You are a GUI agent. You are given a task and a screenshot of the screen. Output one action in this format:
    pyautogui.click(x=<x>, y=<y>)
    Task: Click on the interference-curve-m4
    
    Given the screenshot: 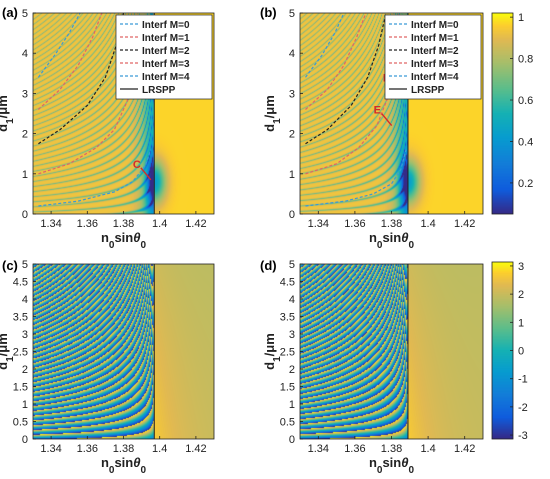 What is the action you would take?
    pyautogui.click(x=325, y=45)
    